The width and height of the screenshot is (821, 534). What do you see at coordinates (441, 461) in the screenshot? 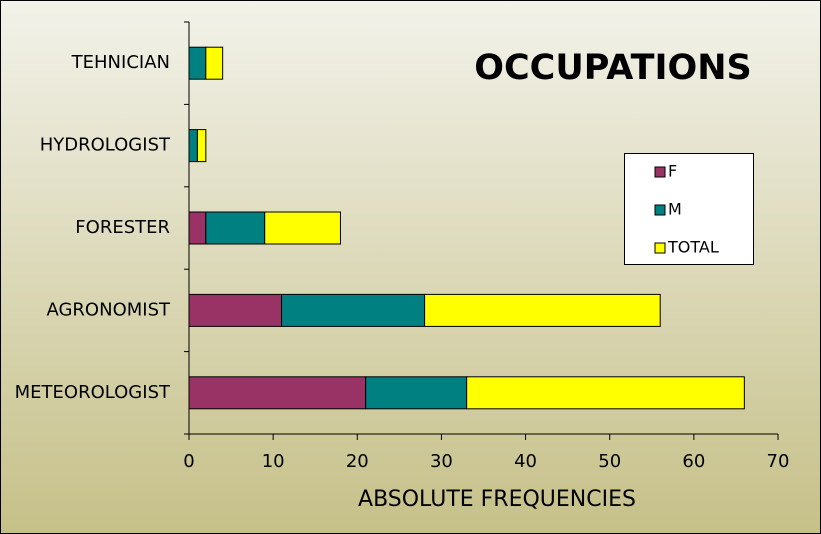
I see `x-tick-label: 30` at bounding box center [441, 461].